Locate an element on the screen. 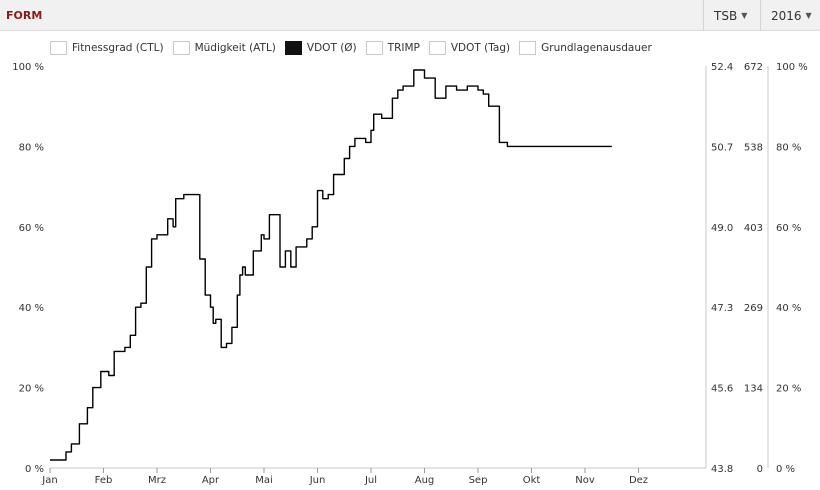 This screenshot has height=490, width=820. legend-item-base-endurance: Grundlagenausdauer is located at coordinates (585, 48).